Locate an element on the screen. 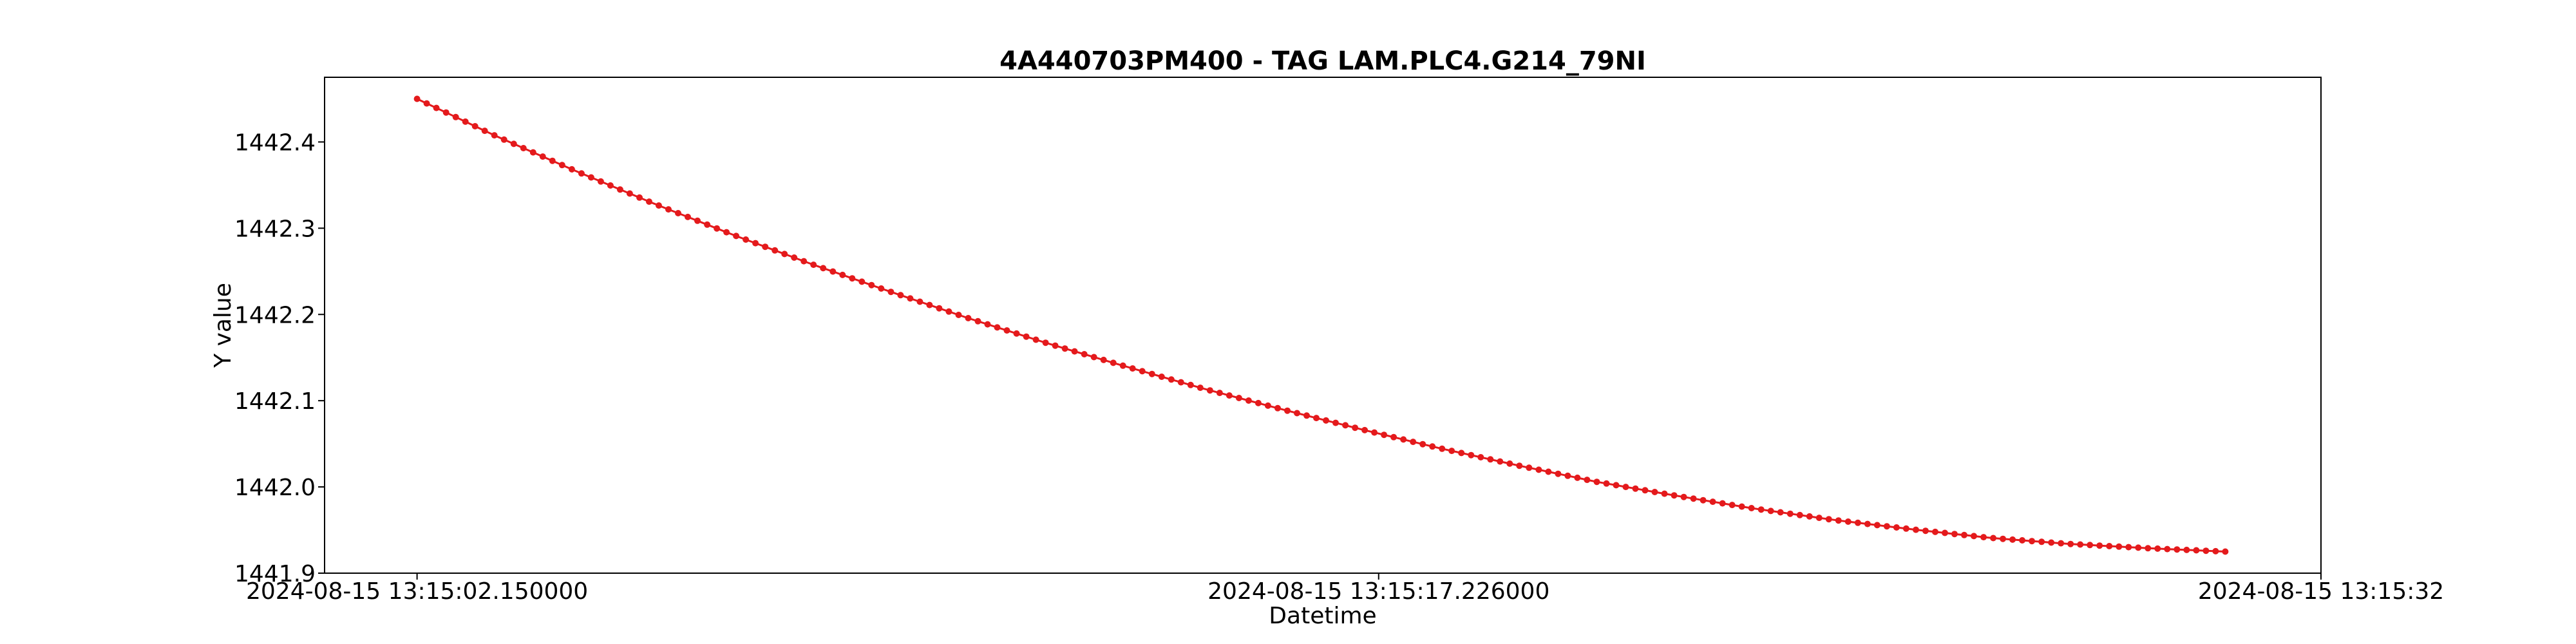 The width and height of the screenshot is (2576, 644). y-tick-label: 1442.0 is located at coordinates (275, 488).